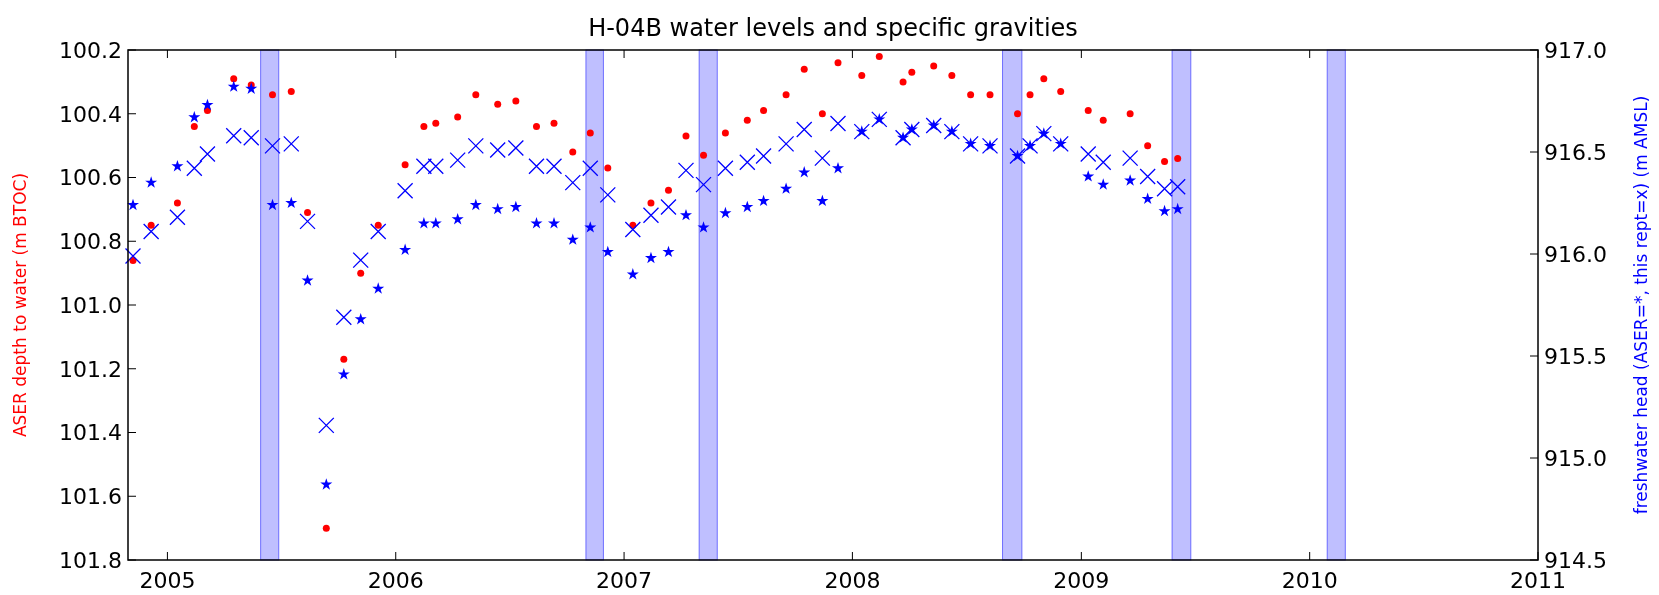  What do you see at coordinates (624, 580) in the screenshot?
I see `x-tick-label: 2007` at bounding box center [624, 580].